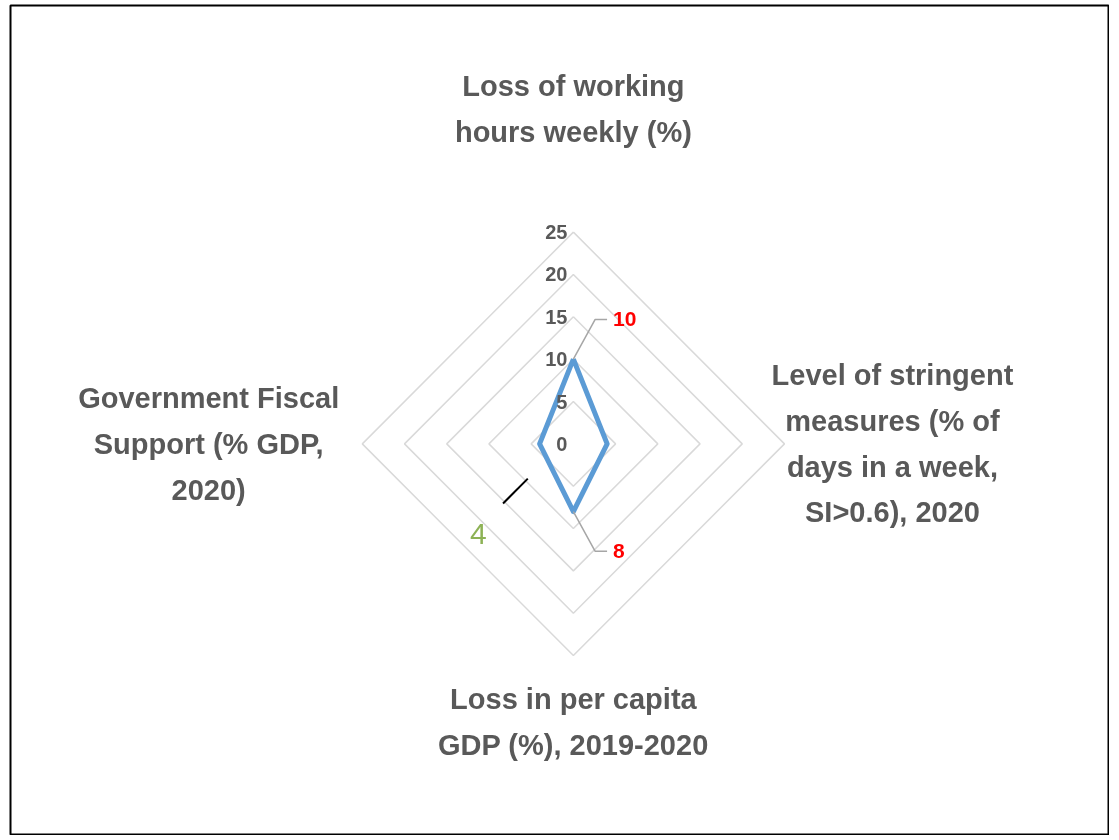  What do you see at coordinates (556, 359) in the screenshot?
I see `y-tick-label: 10` at bounding box center [556, 359].